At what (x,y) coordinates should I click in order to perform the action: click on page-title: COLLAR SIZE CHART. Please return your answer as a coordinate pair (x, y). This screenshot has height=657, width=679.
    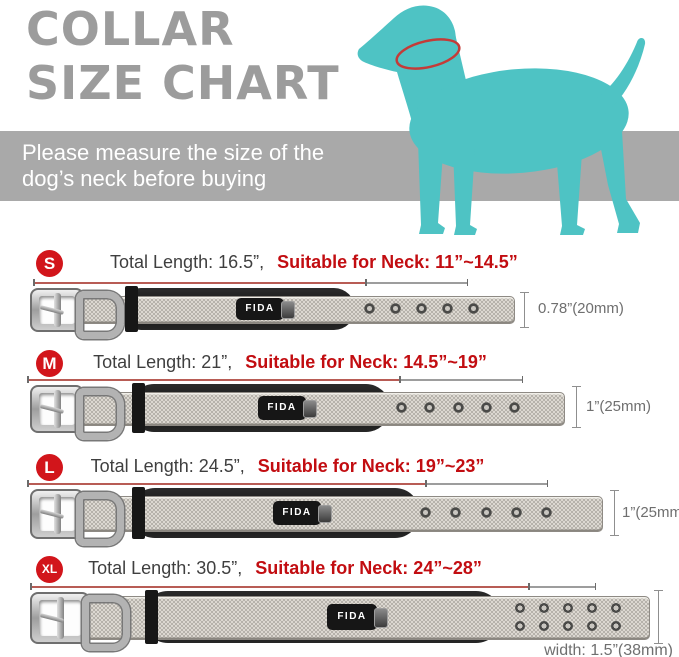
    Looking at the image, I should click on (183, 56).